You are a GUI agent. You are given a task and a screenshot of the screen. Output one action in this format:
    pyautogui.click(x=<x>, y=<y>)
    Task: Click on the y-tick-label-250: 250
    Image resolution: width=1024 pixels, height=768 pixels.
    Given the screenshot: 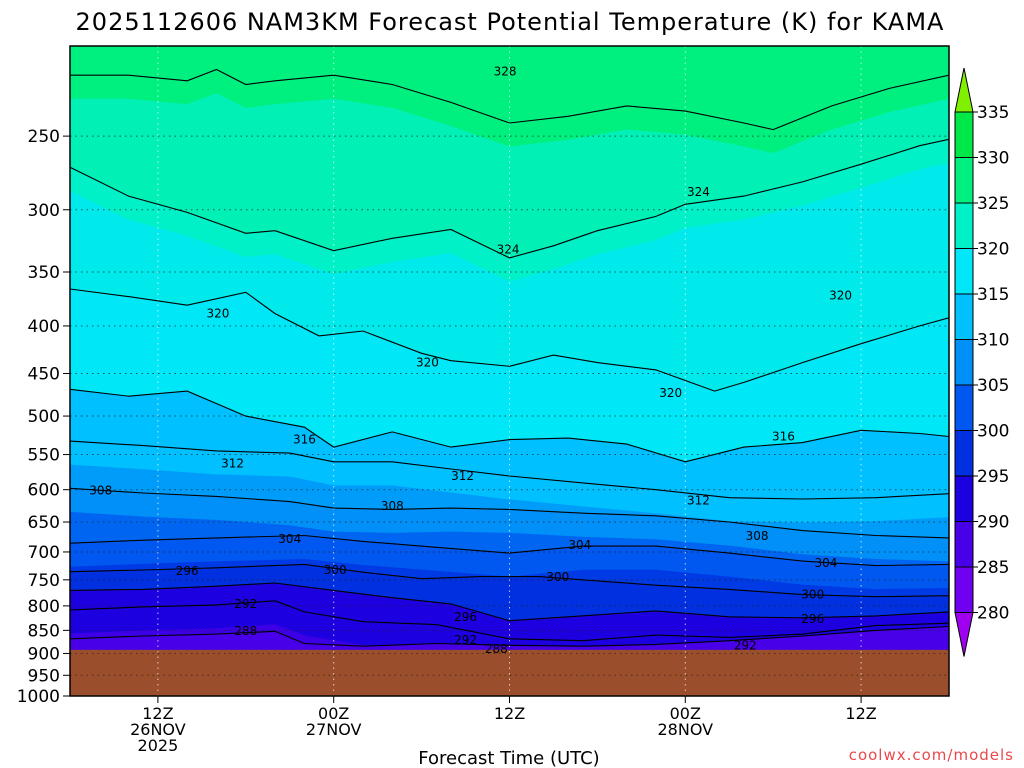 What is the action you would take?
    pyautogui.click(x=44, y=137)
    